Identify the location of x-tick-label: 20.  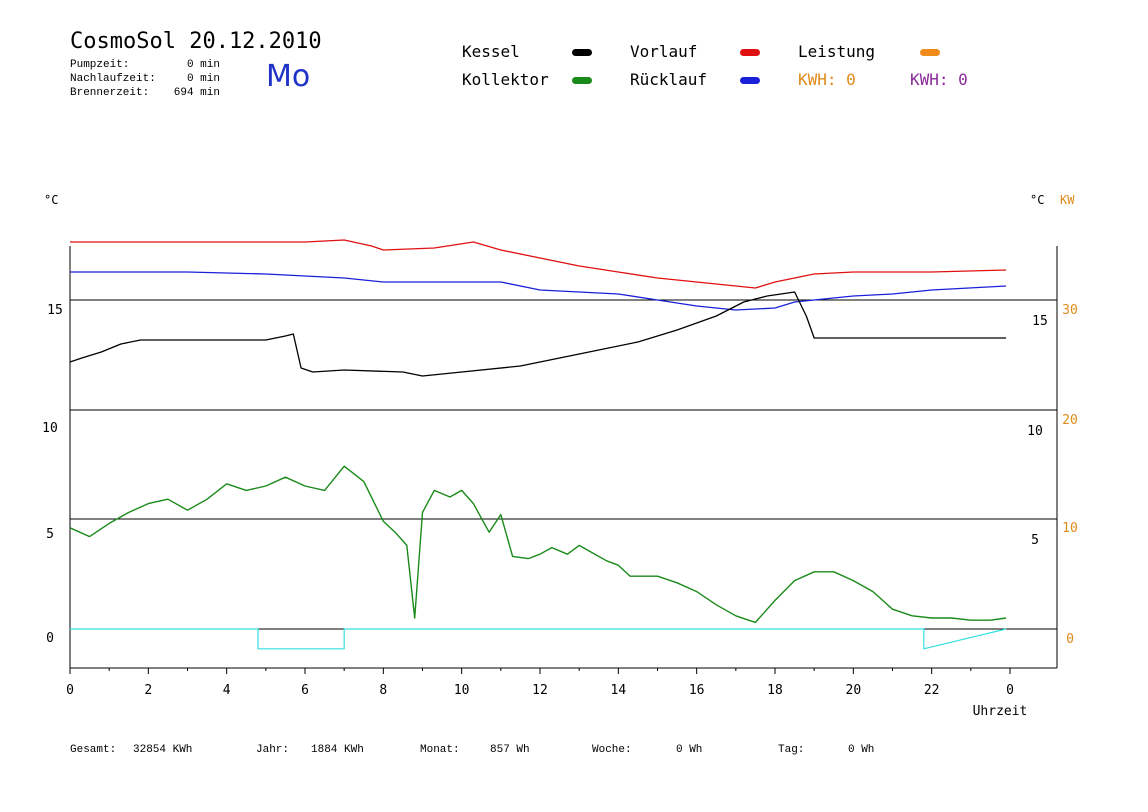
(854, 690).